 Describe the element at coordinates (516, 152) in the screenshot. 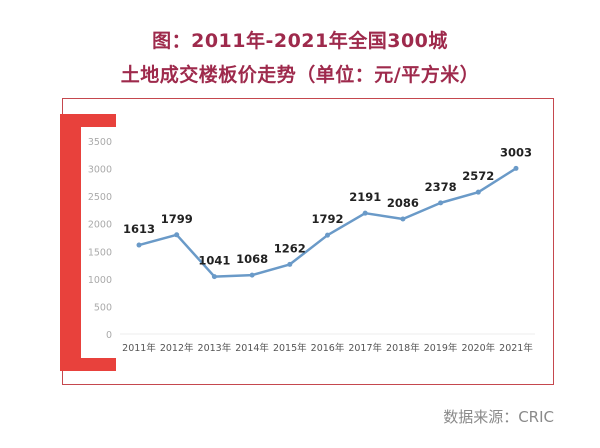

I see `data-label: 3003` at that location.